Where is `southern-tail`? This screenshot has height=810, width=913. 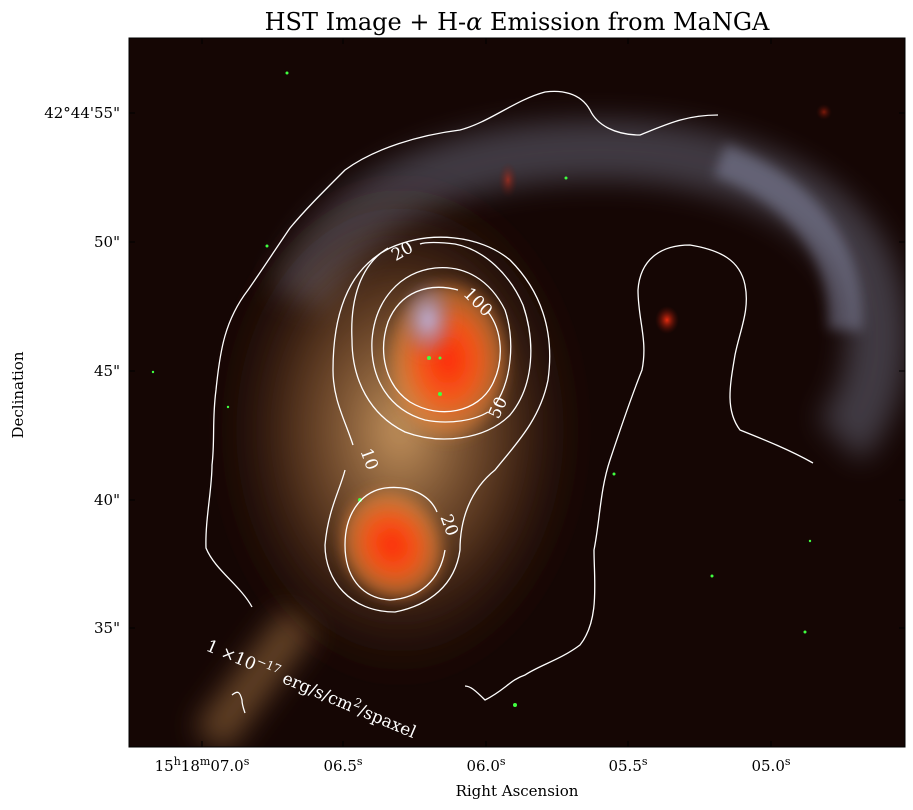 southern-tail is located at coordinates (255, 677).